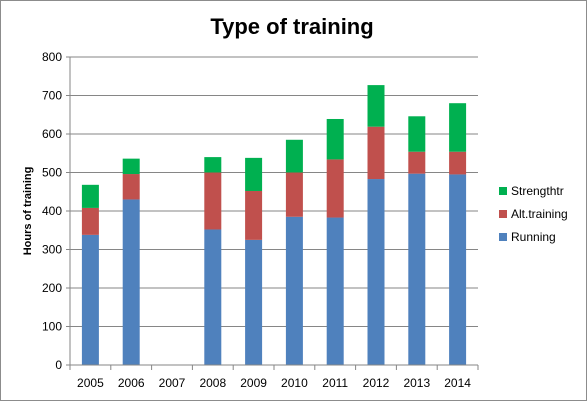 The height and width of the screenshot is (401, 587). I want to click on y-tick-label: 0, so click(58, 365).